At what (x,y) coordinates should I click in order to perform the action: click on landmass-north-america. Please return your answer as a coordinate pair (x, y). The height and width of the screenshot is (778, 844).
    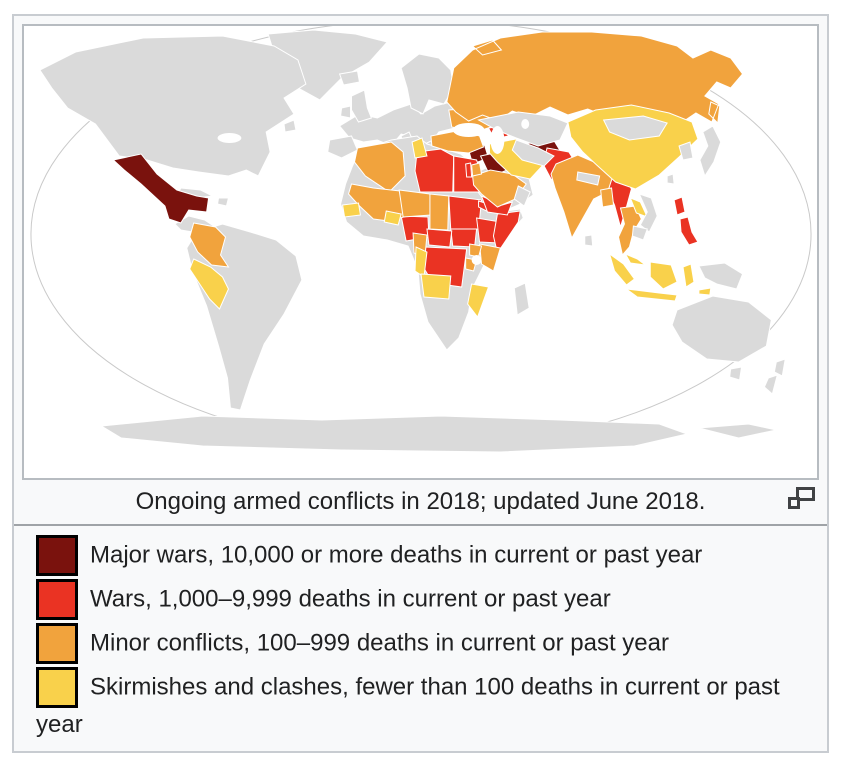
    Looking at the image, I should click on (173, 106).